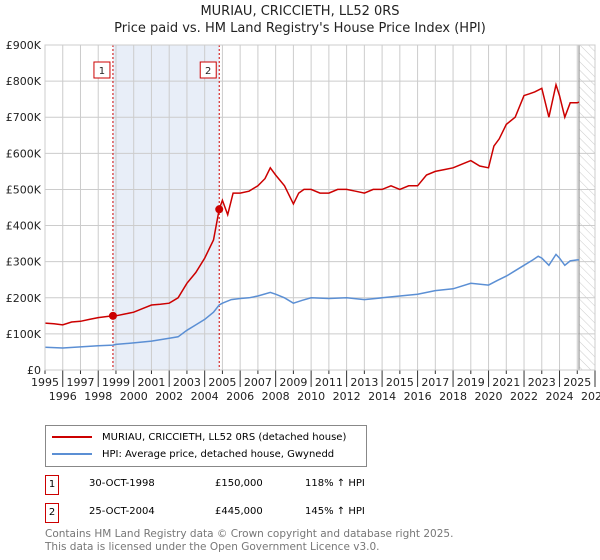 The height and width of the screenshot is (560, 600). Describe the element at coordinates (205, 396) in the screenshot. I see `x-tick-label: 2004` at that location.